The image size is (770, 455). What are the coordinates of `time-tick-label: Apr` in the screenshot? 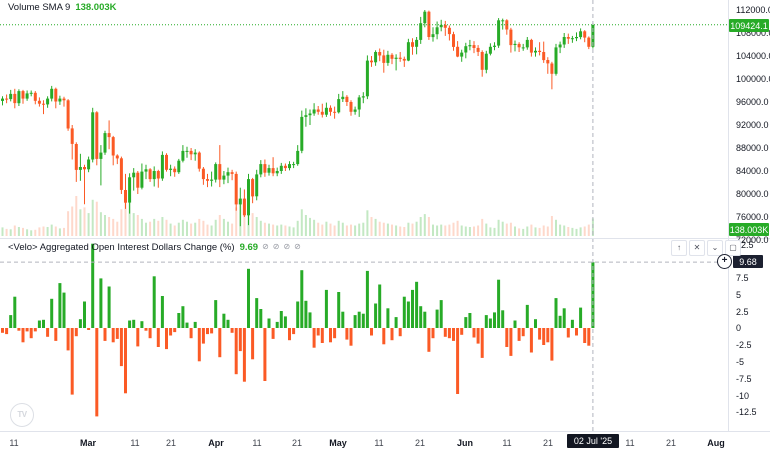 It's located at (216, 443).